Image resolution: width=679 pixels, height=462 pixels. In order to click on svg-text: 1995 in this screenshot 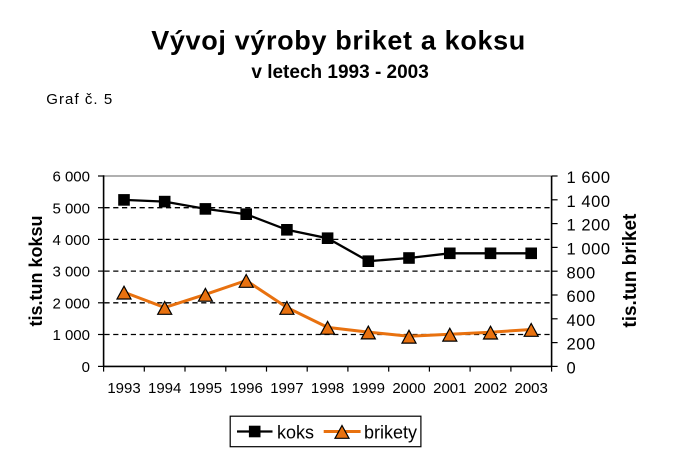, I will do `click(205, 388)`.